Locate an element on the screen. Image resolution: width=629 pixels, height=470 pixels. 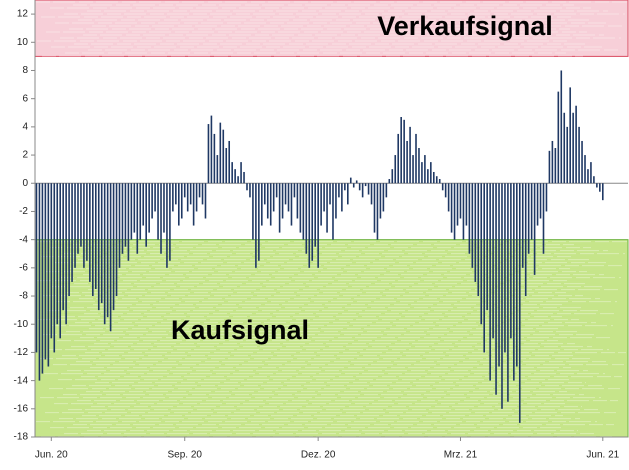
y-tick-label: -2 is located at coordinates (23, 211).